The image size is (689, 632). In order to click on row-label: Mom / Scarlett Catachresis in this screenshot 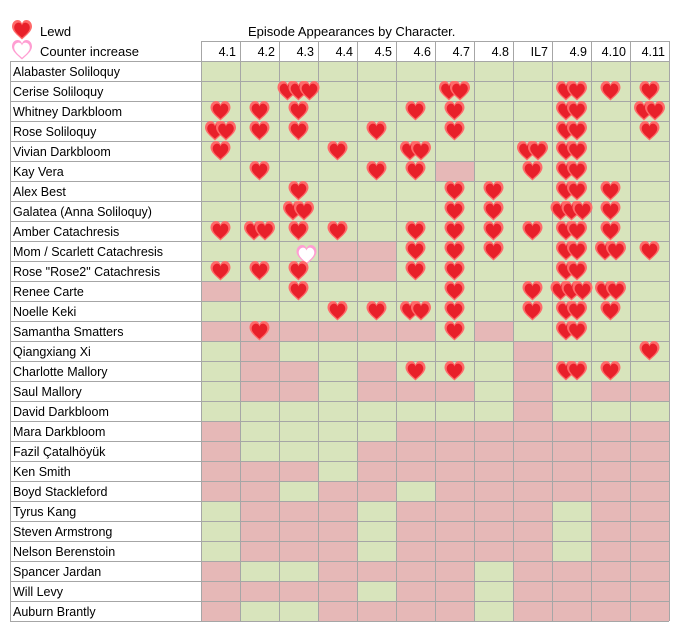, I will do `click(88, 252)`.